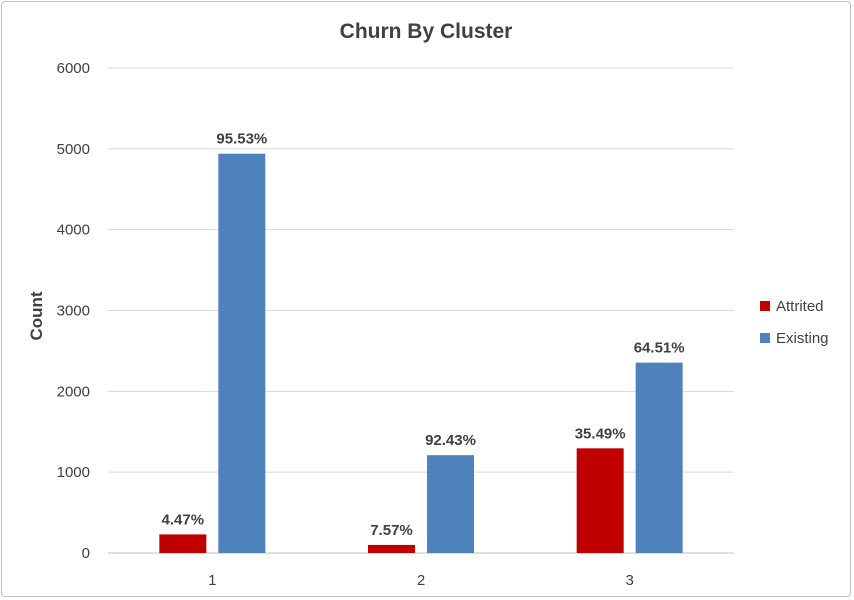 This screenshot has width=854, height=600. I want to click on x-tick-labels: 1 2 3, so click(421, 580).